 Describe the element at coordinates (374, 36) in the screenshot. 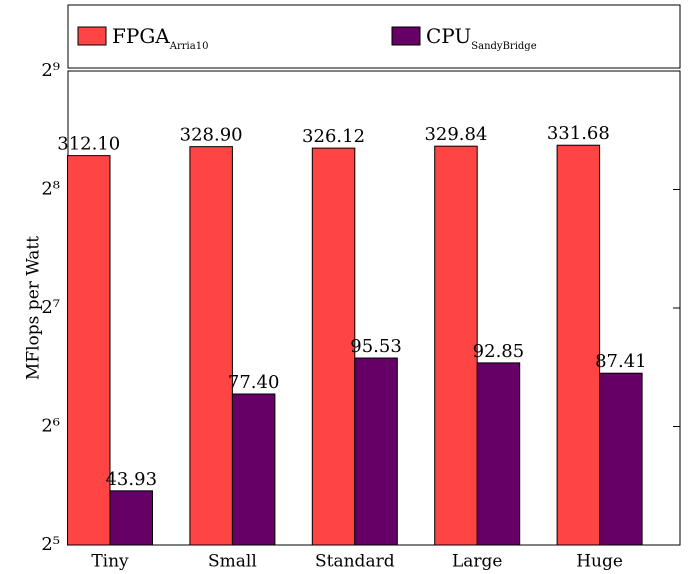

I see `legend-box` at that location.